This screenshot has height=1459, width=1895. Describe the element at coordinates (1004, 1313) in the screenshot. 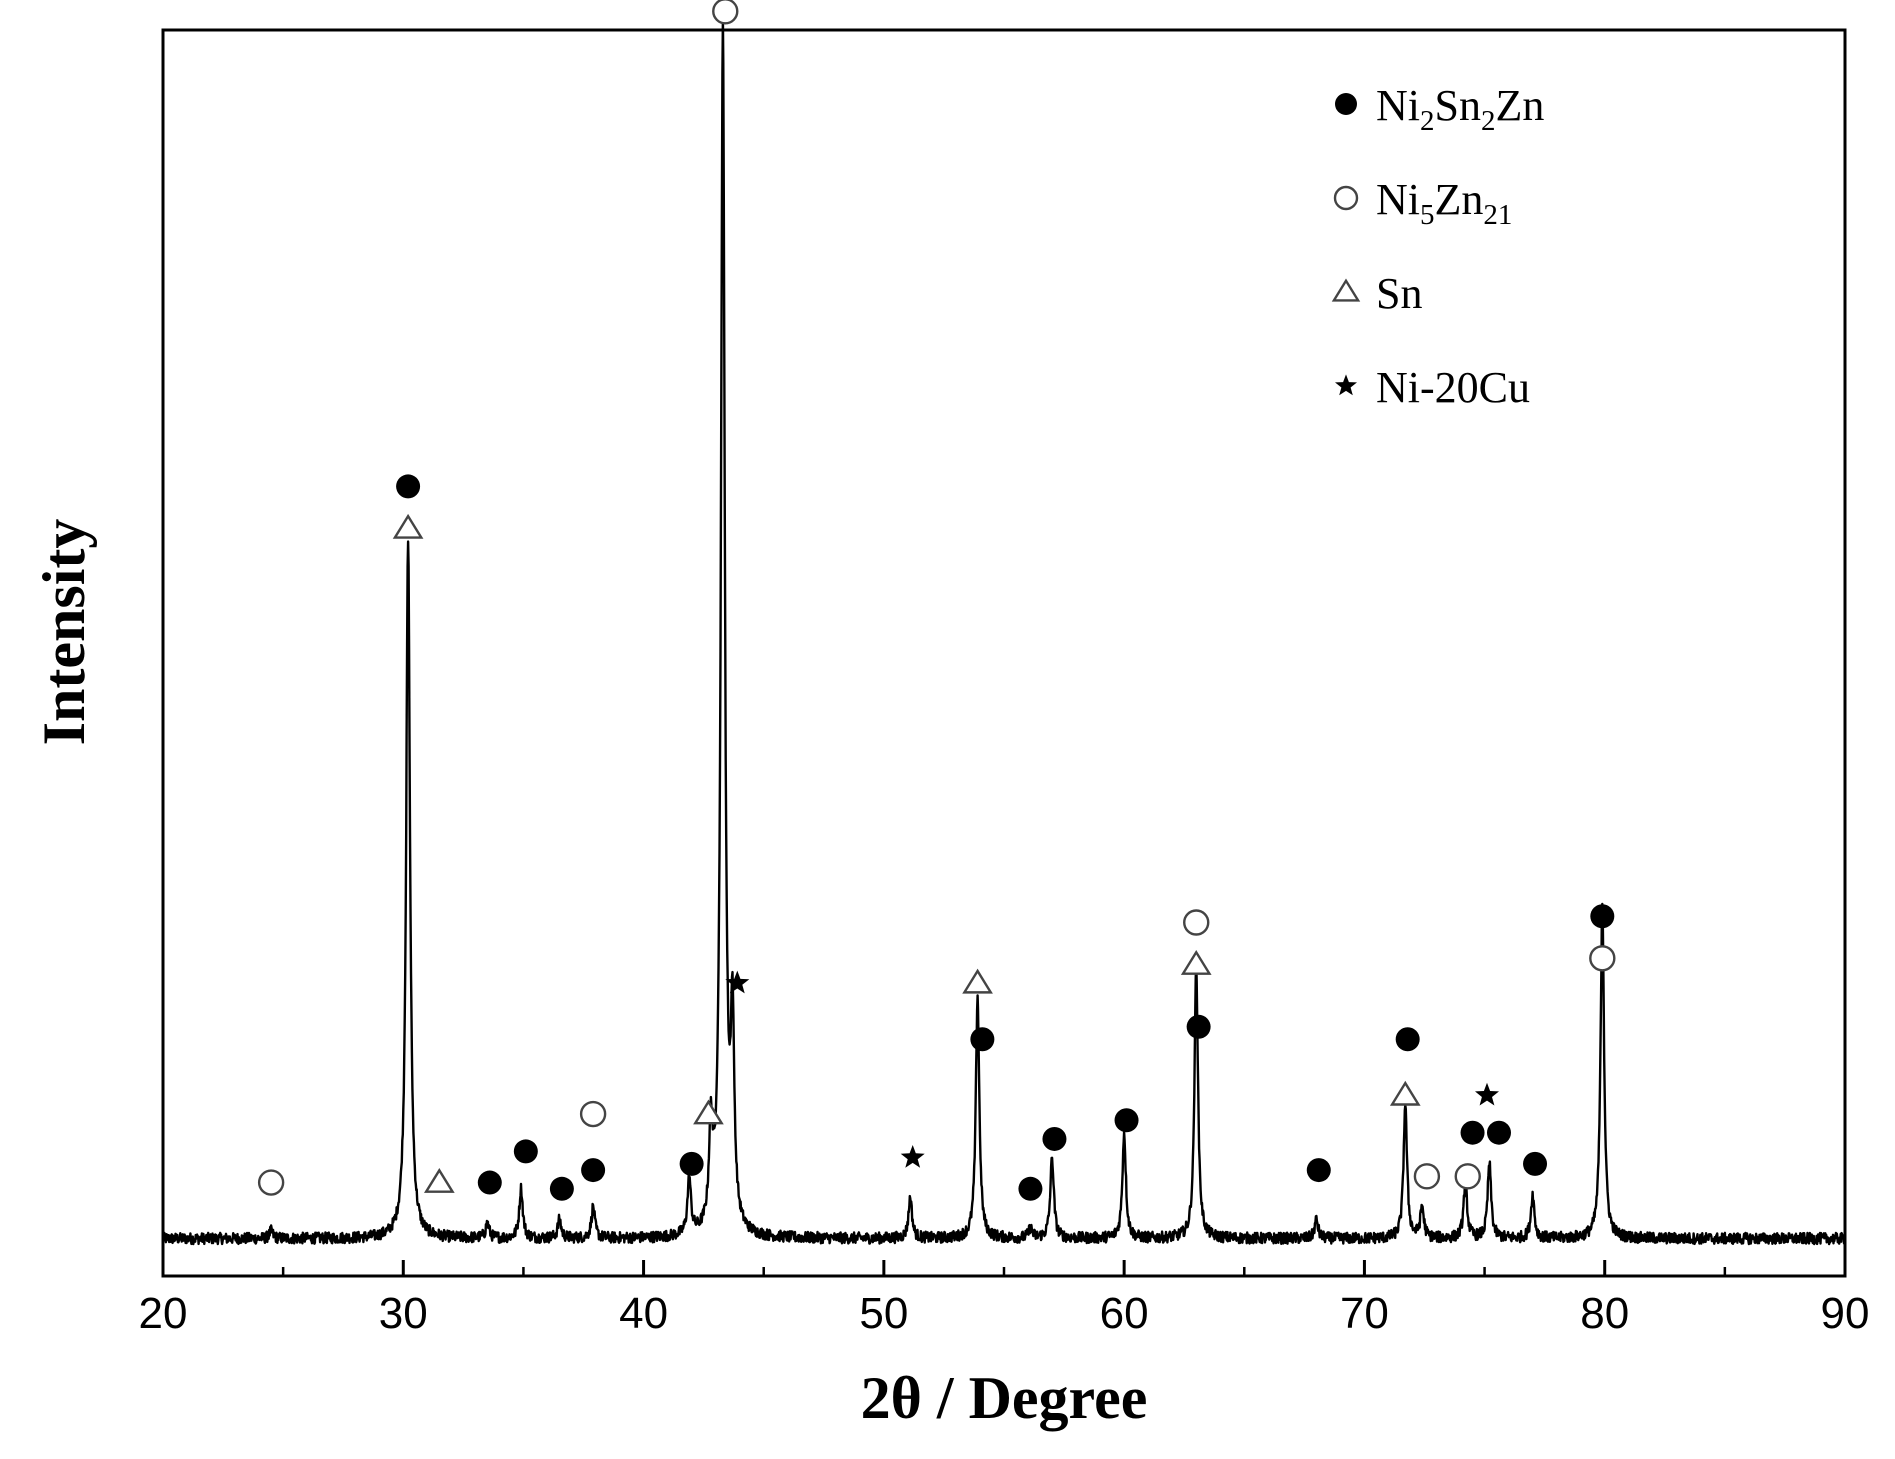

I see `x-axis-tick-labels: 20 30 40 50 60 70 80 90` at that location.